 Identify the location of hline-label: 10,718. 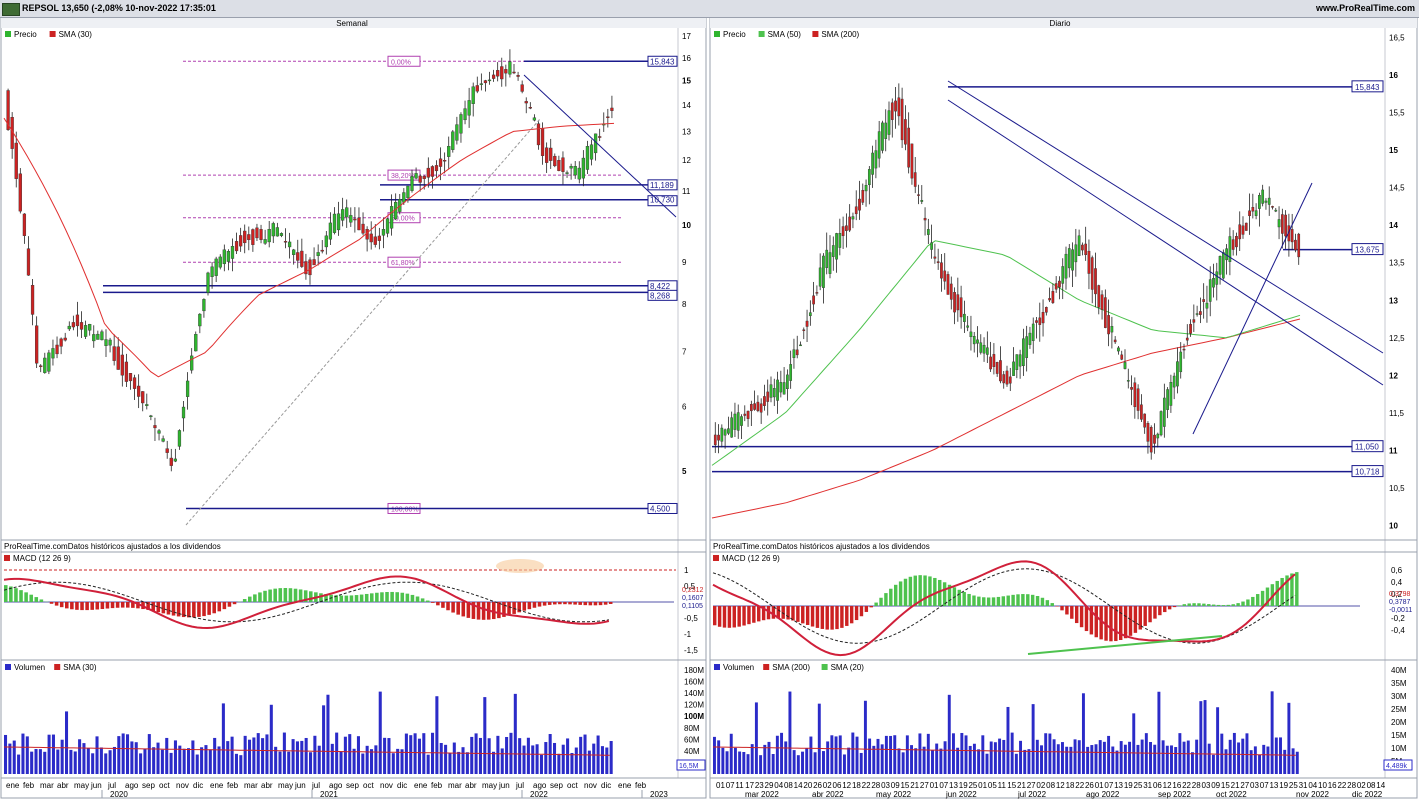
(1367, 472).